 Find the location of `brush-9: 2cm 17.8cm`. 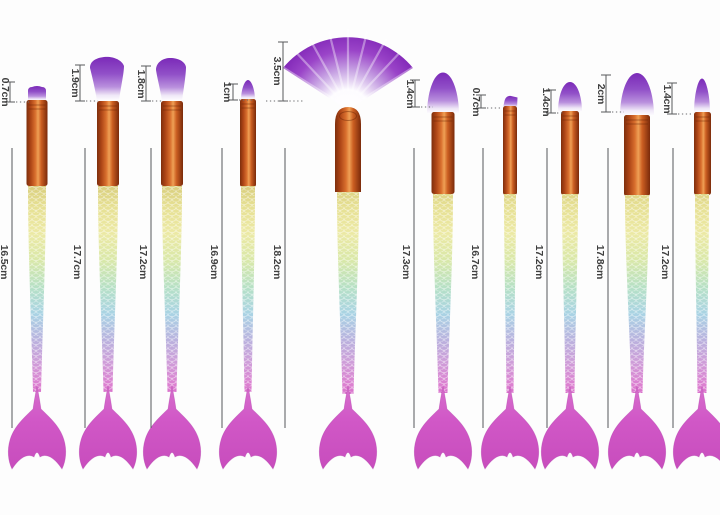

brush-9: 2cm 17.8cm is located at coordinates (630, 271).